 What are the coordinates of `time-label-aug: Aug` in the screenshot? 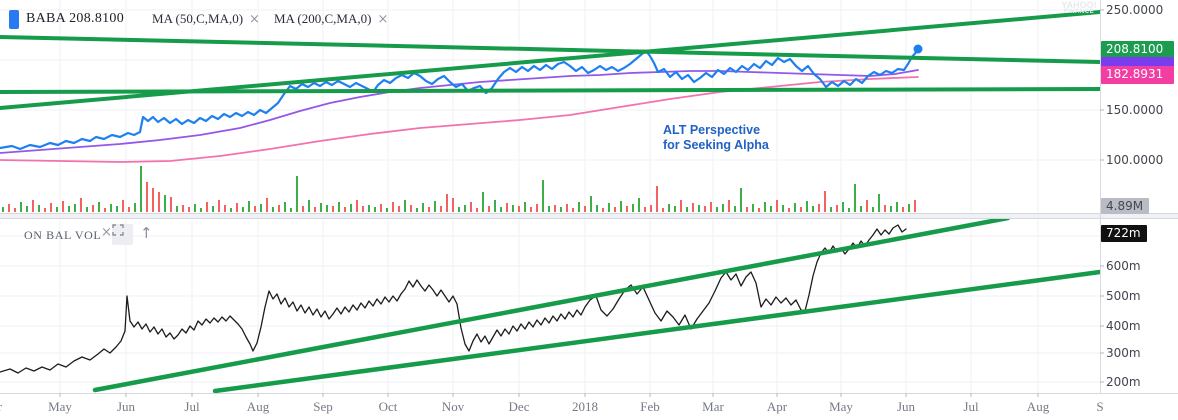 It's located at (258, 406).